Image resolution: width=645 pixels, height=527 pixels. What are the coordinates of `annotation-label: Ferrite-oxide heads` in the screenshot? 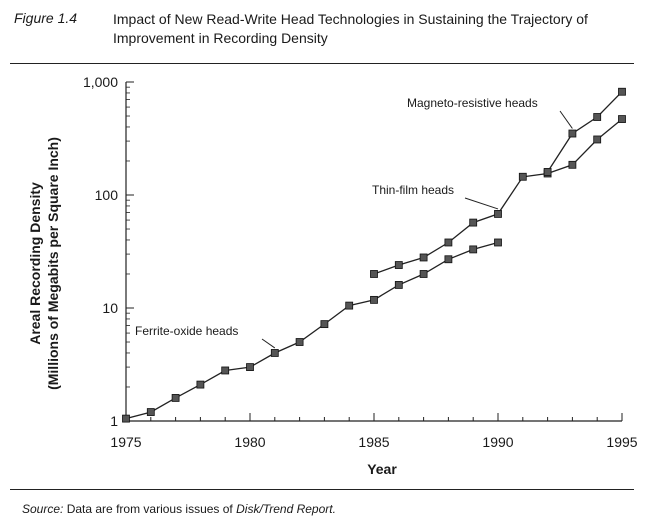 It's located at (186, 331).